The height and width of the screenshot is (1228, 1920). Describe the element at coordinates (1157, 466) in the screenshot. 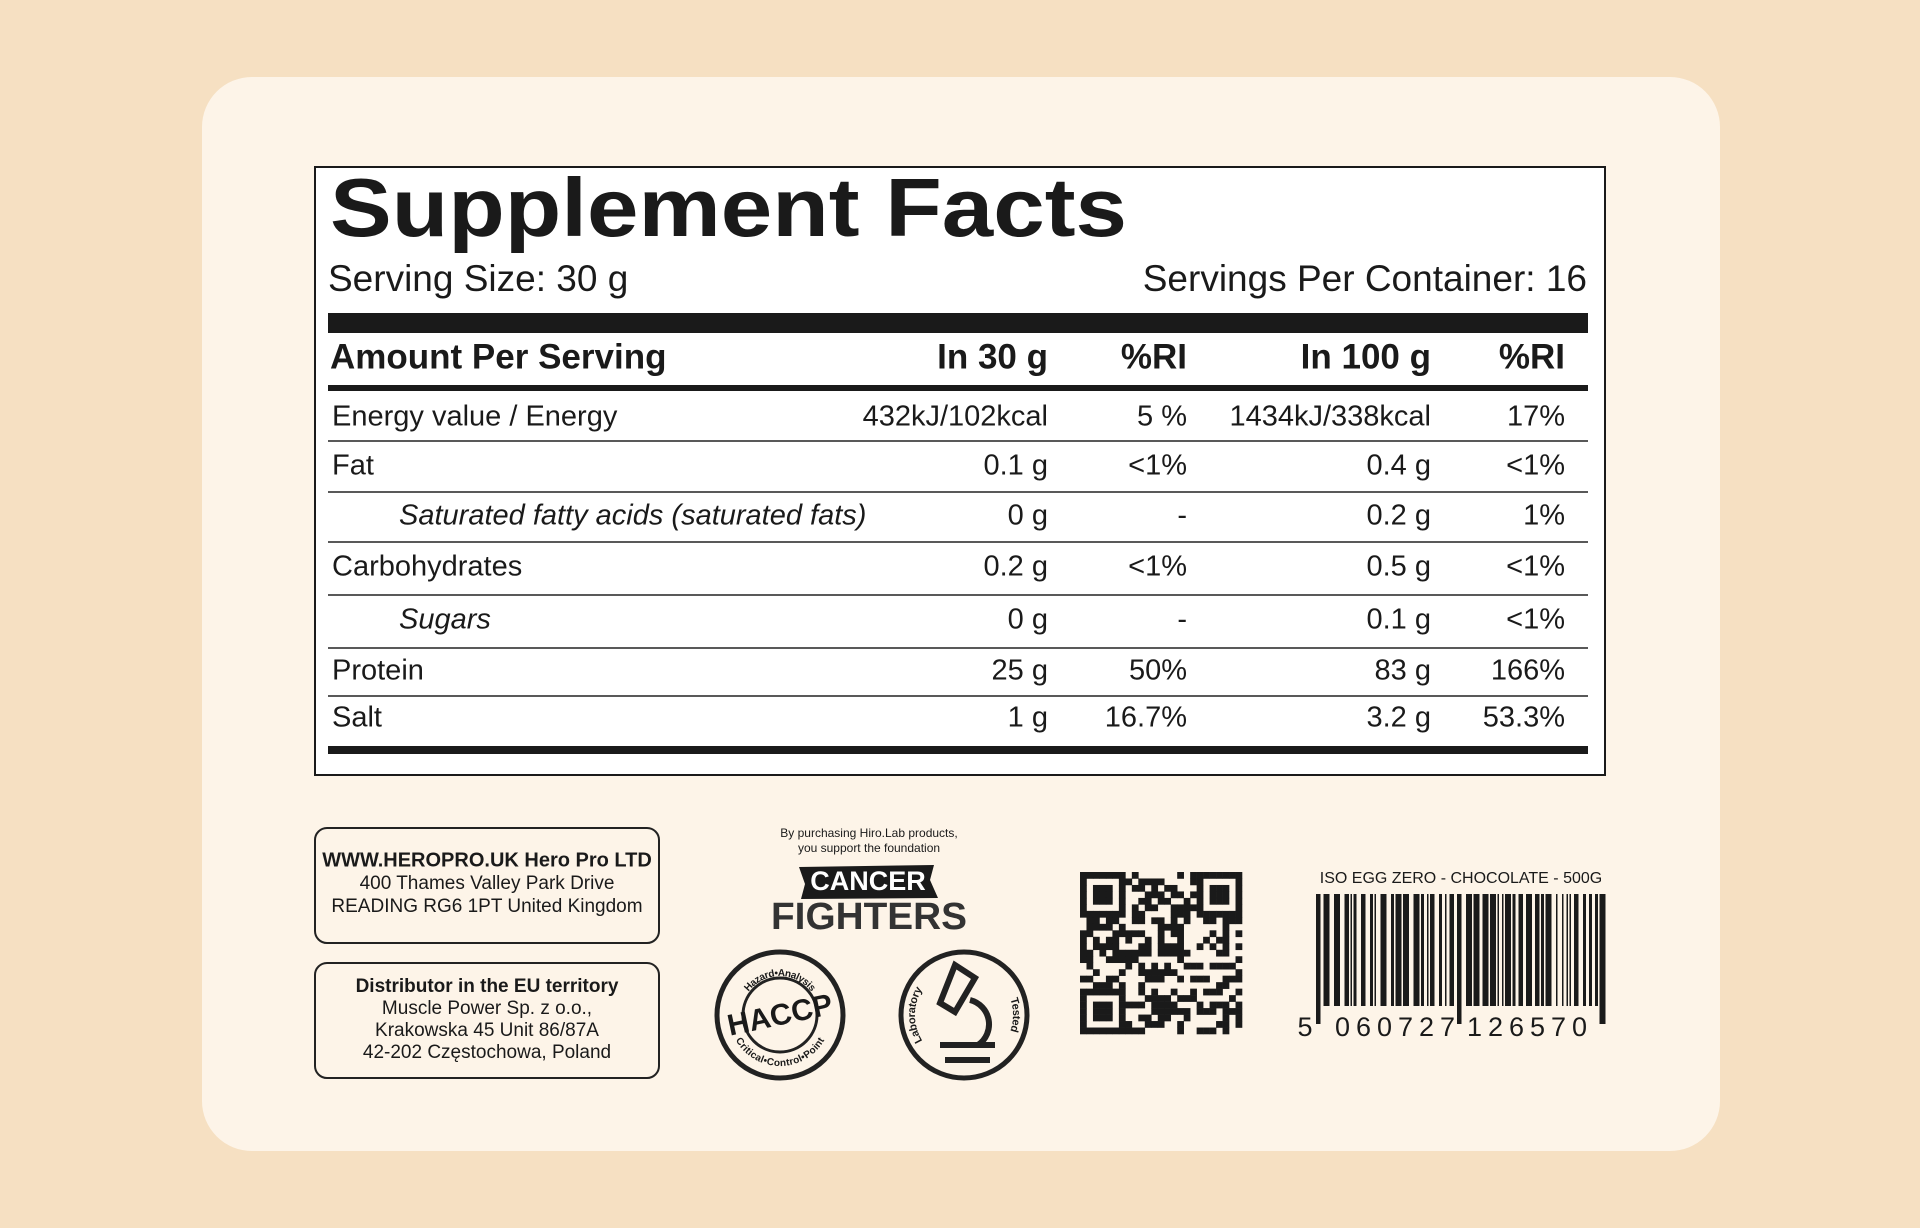

I see `cell-value: <1%` at that location.